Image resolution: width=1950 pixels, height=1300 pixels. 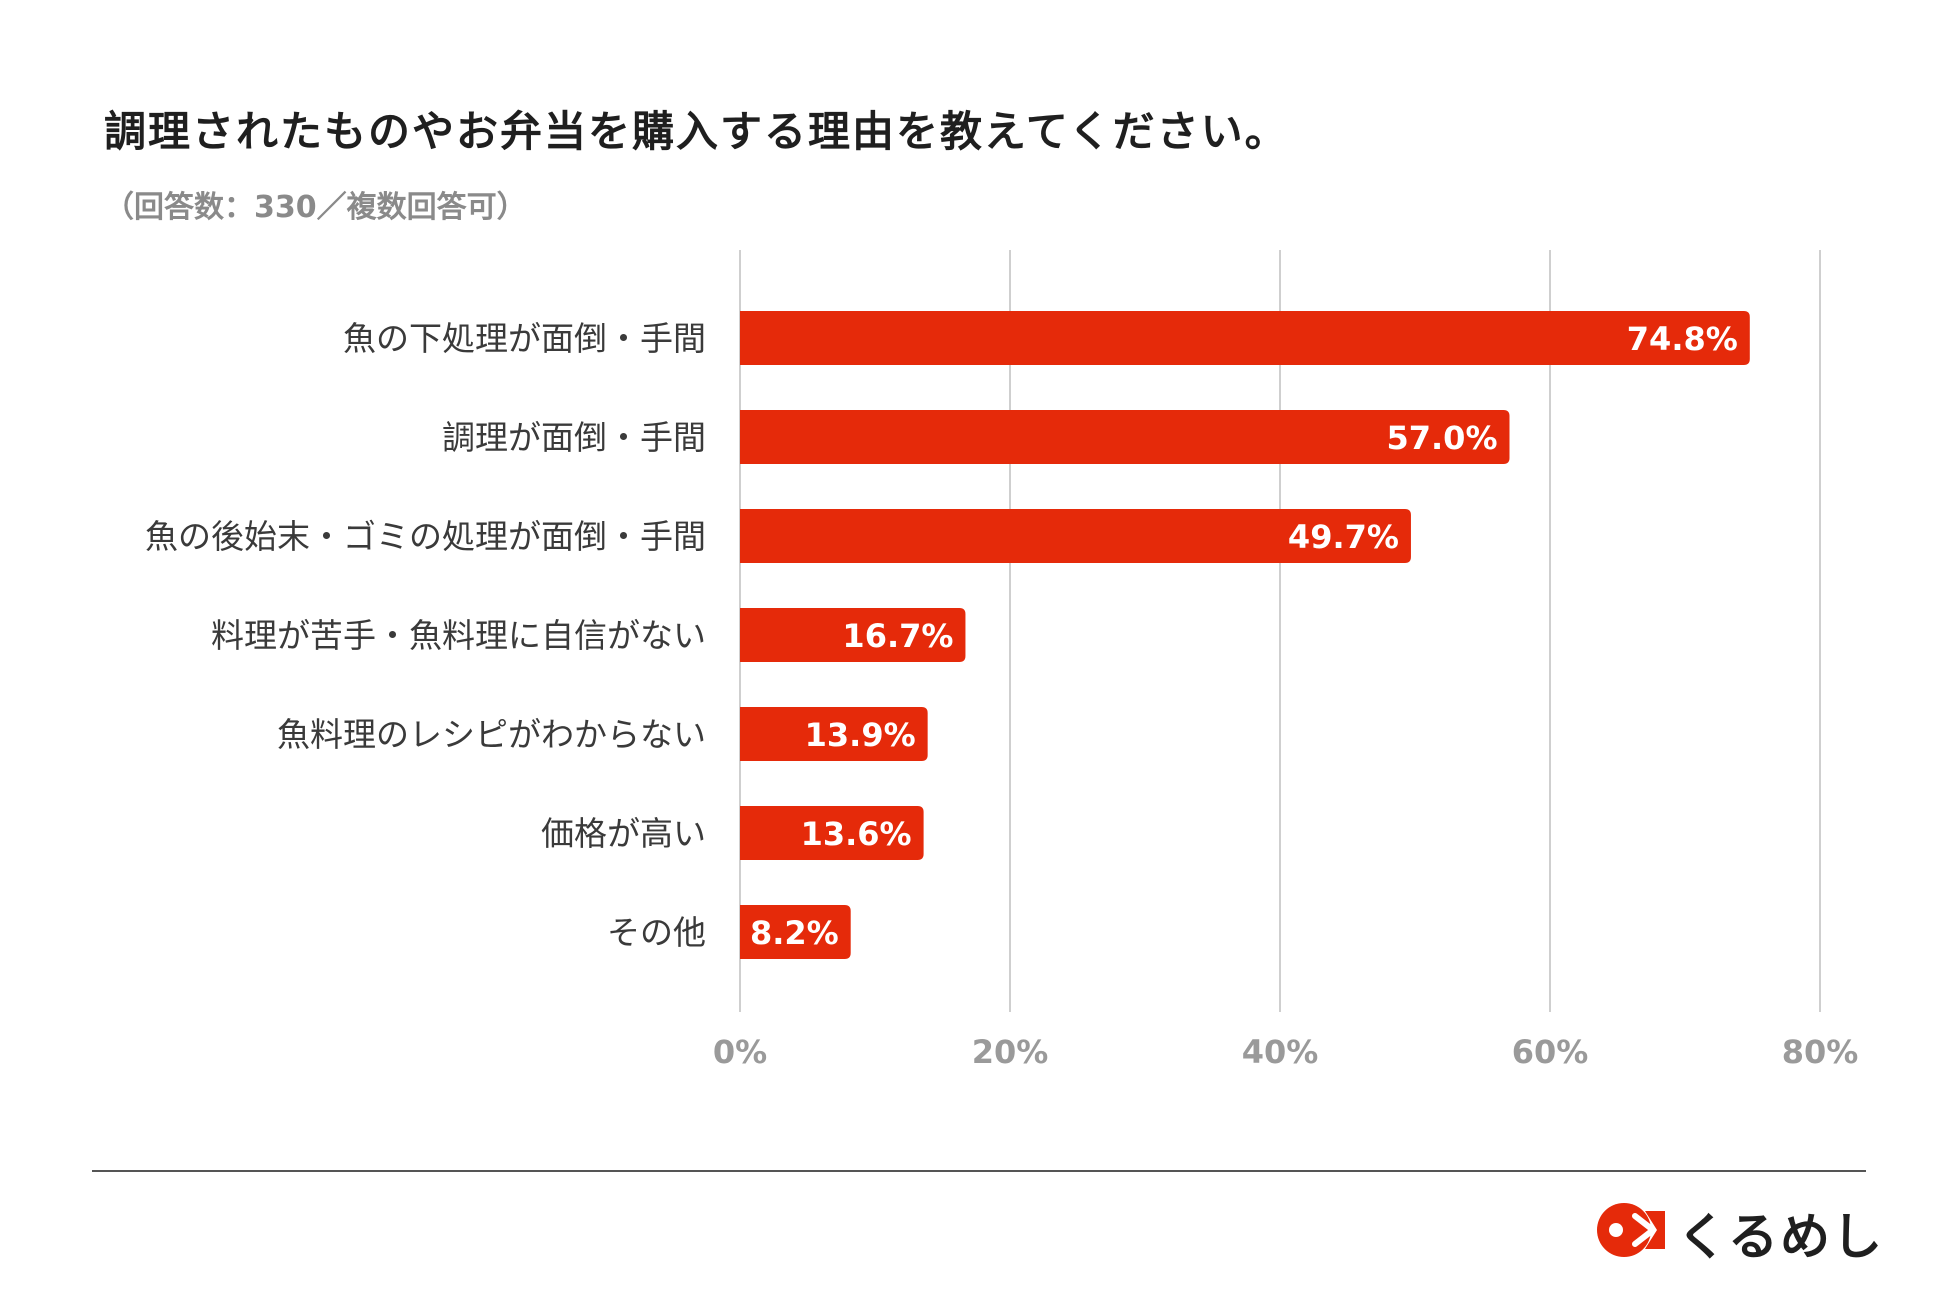 What do you see at coordinates (856, 834) in the screenshot?
I see `value-label: 13.6%` at bounding box center [856, 834].